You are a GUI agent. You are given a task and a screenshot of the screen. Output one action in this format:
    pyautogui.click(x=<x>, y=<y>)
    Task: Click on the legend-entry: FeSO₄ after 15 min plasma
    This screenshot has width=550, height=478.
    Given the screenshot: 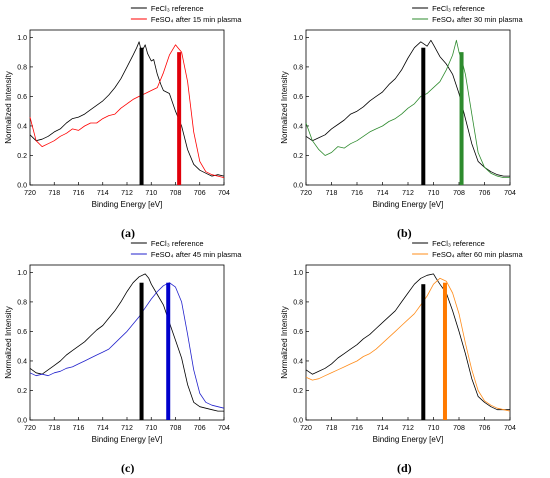 What is the action you would take?
    pyautogui.click(x=196, y=19)
    